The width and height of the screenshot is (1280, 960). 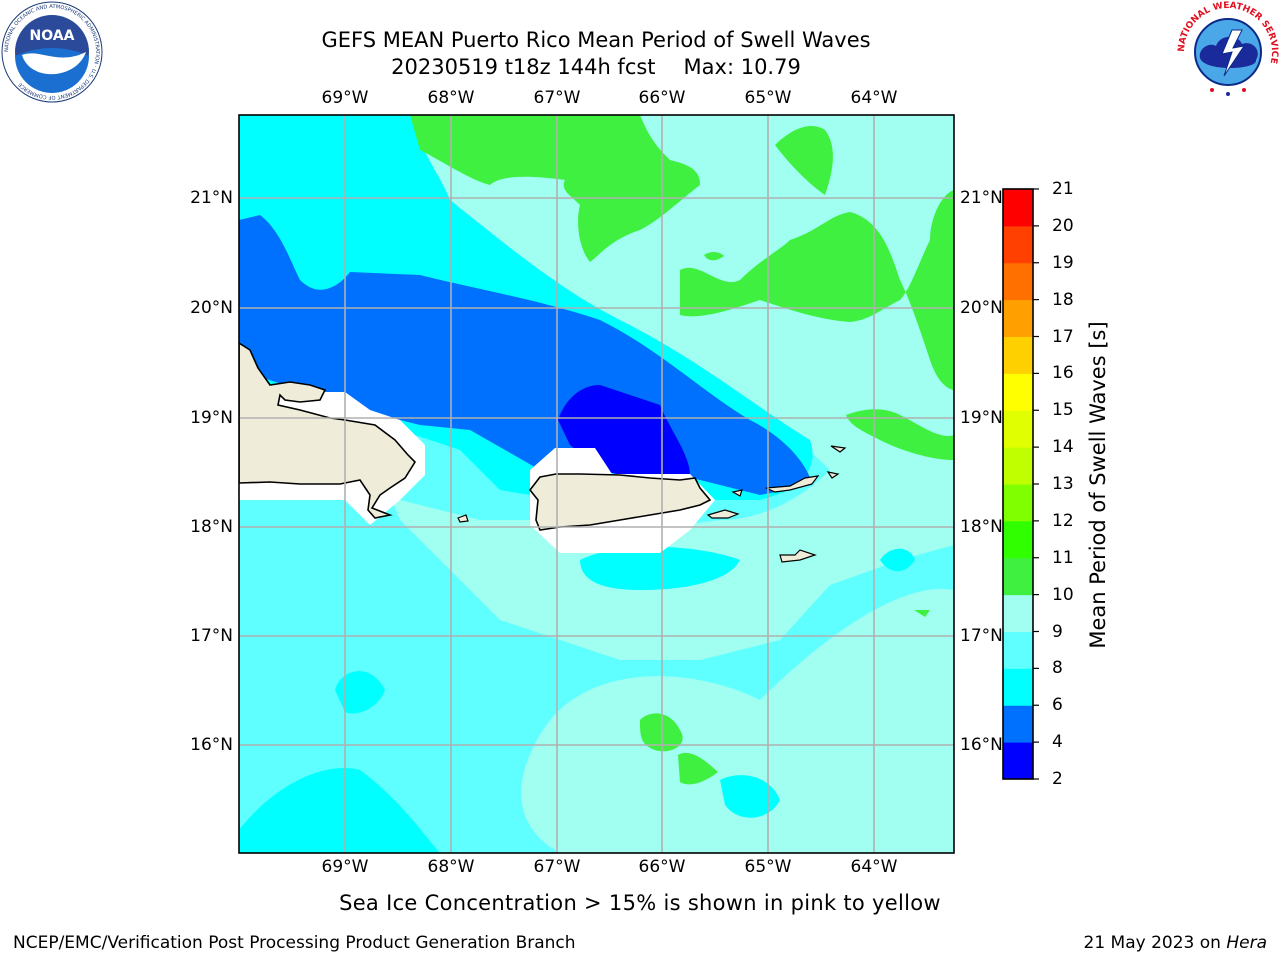 I want to click on colorbar-tick-label: 6, so click(x=1057, y=705).